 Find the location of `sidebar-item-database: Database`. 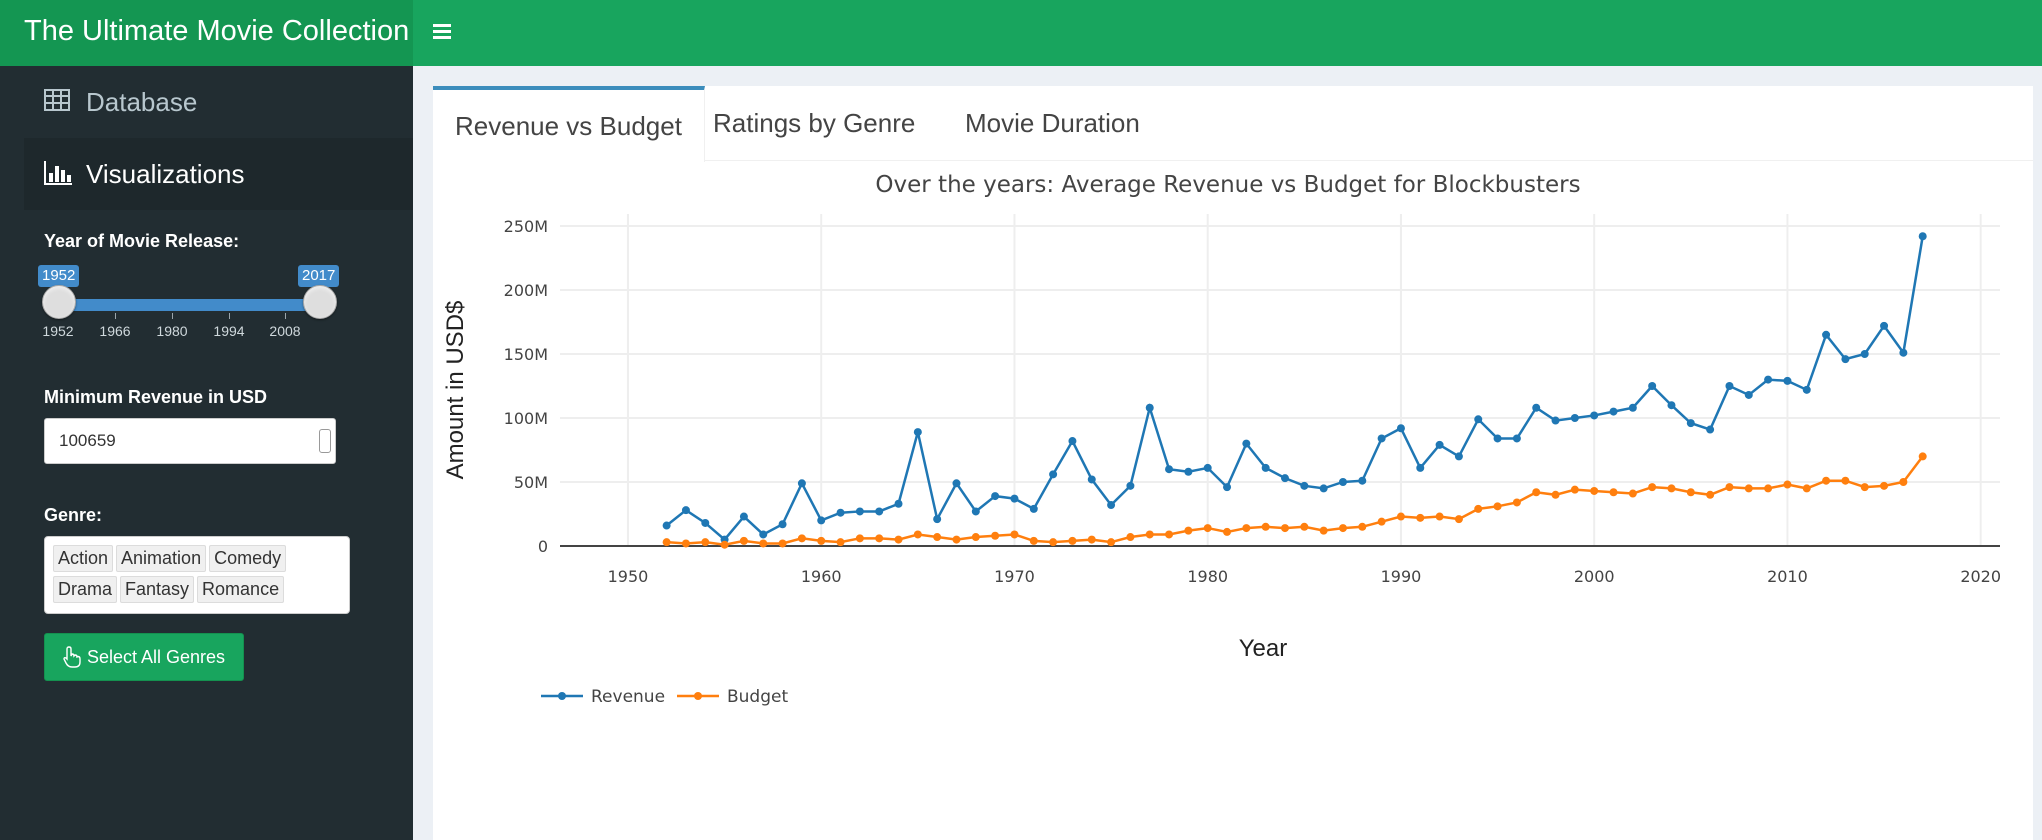

sidebar-item-database: Database is located at coordinates (218, 102).